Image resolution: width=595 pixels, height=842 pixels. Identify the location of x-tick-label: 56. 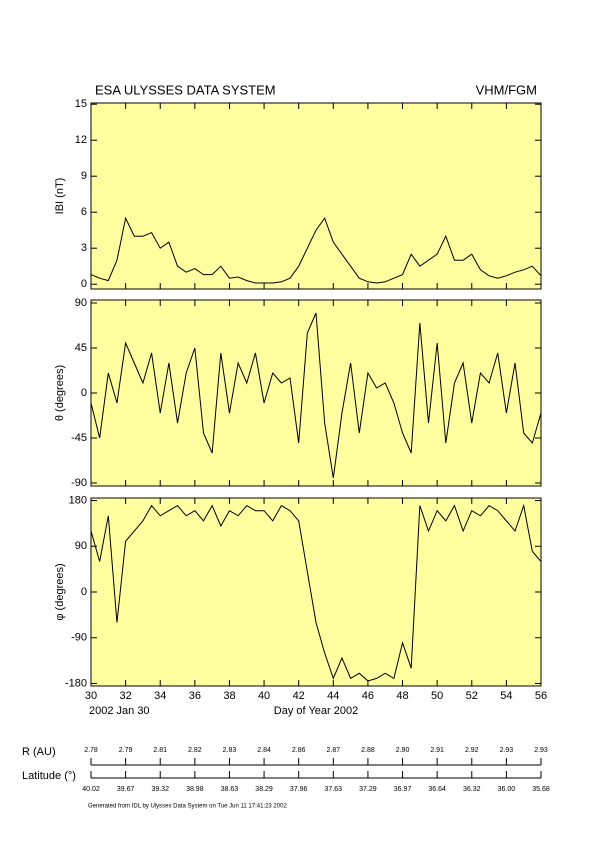
(541, 696).